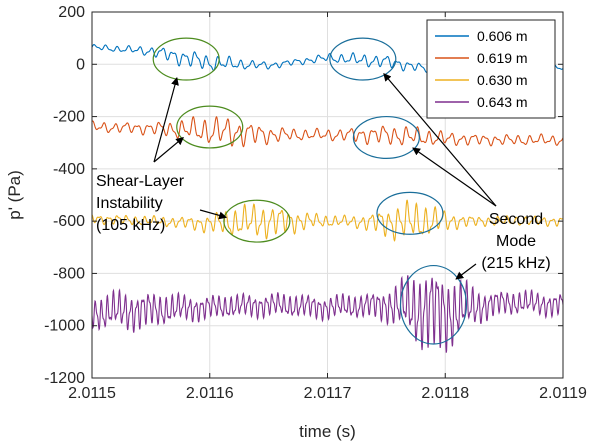 The height and width of the screenshot is (445, 595). I want to click on y-tick-label: -600, so click(69, 221).